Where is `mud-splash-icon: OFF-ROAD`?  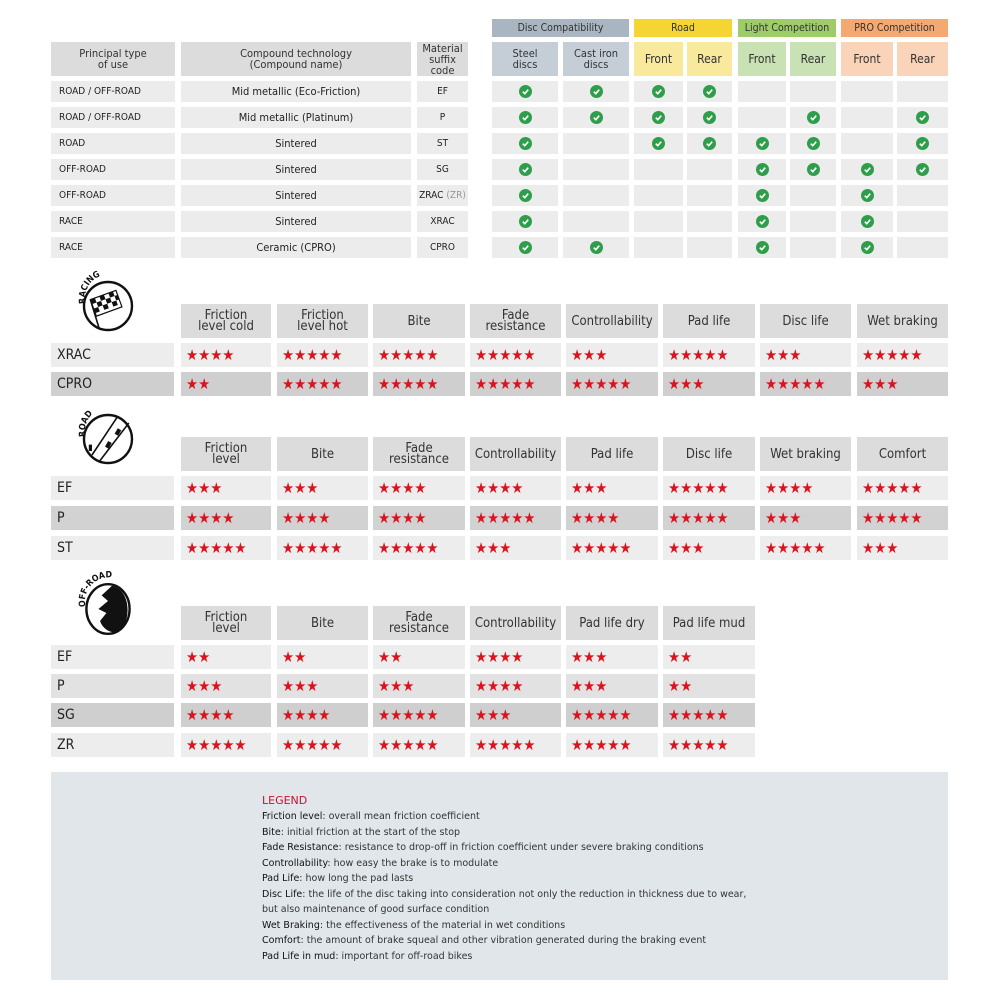 mud-splash-icon: OFF-ROAD is located at coordinates (108, 605).